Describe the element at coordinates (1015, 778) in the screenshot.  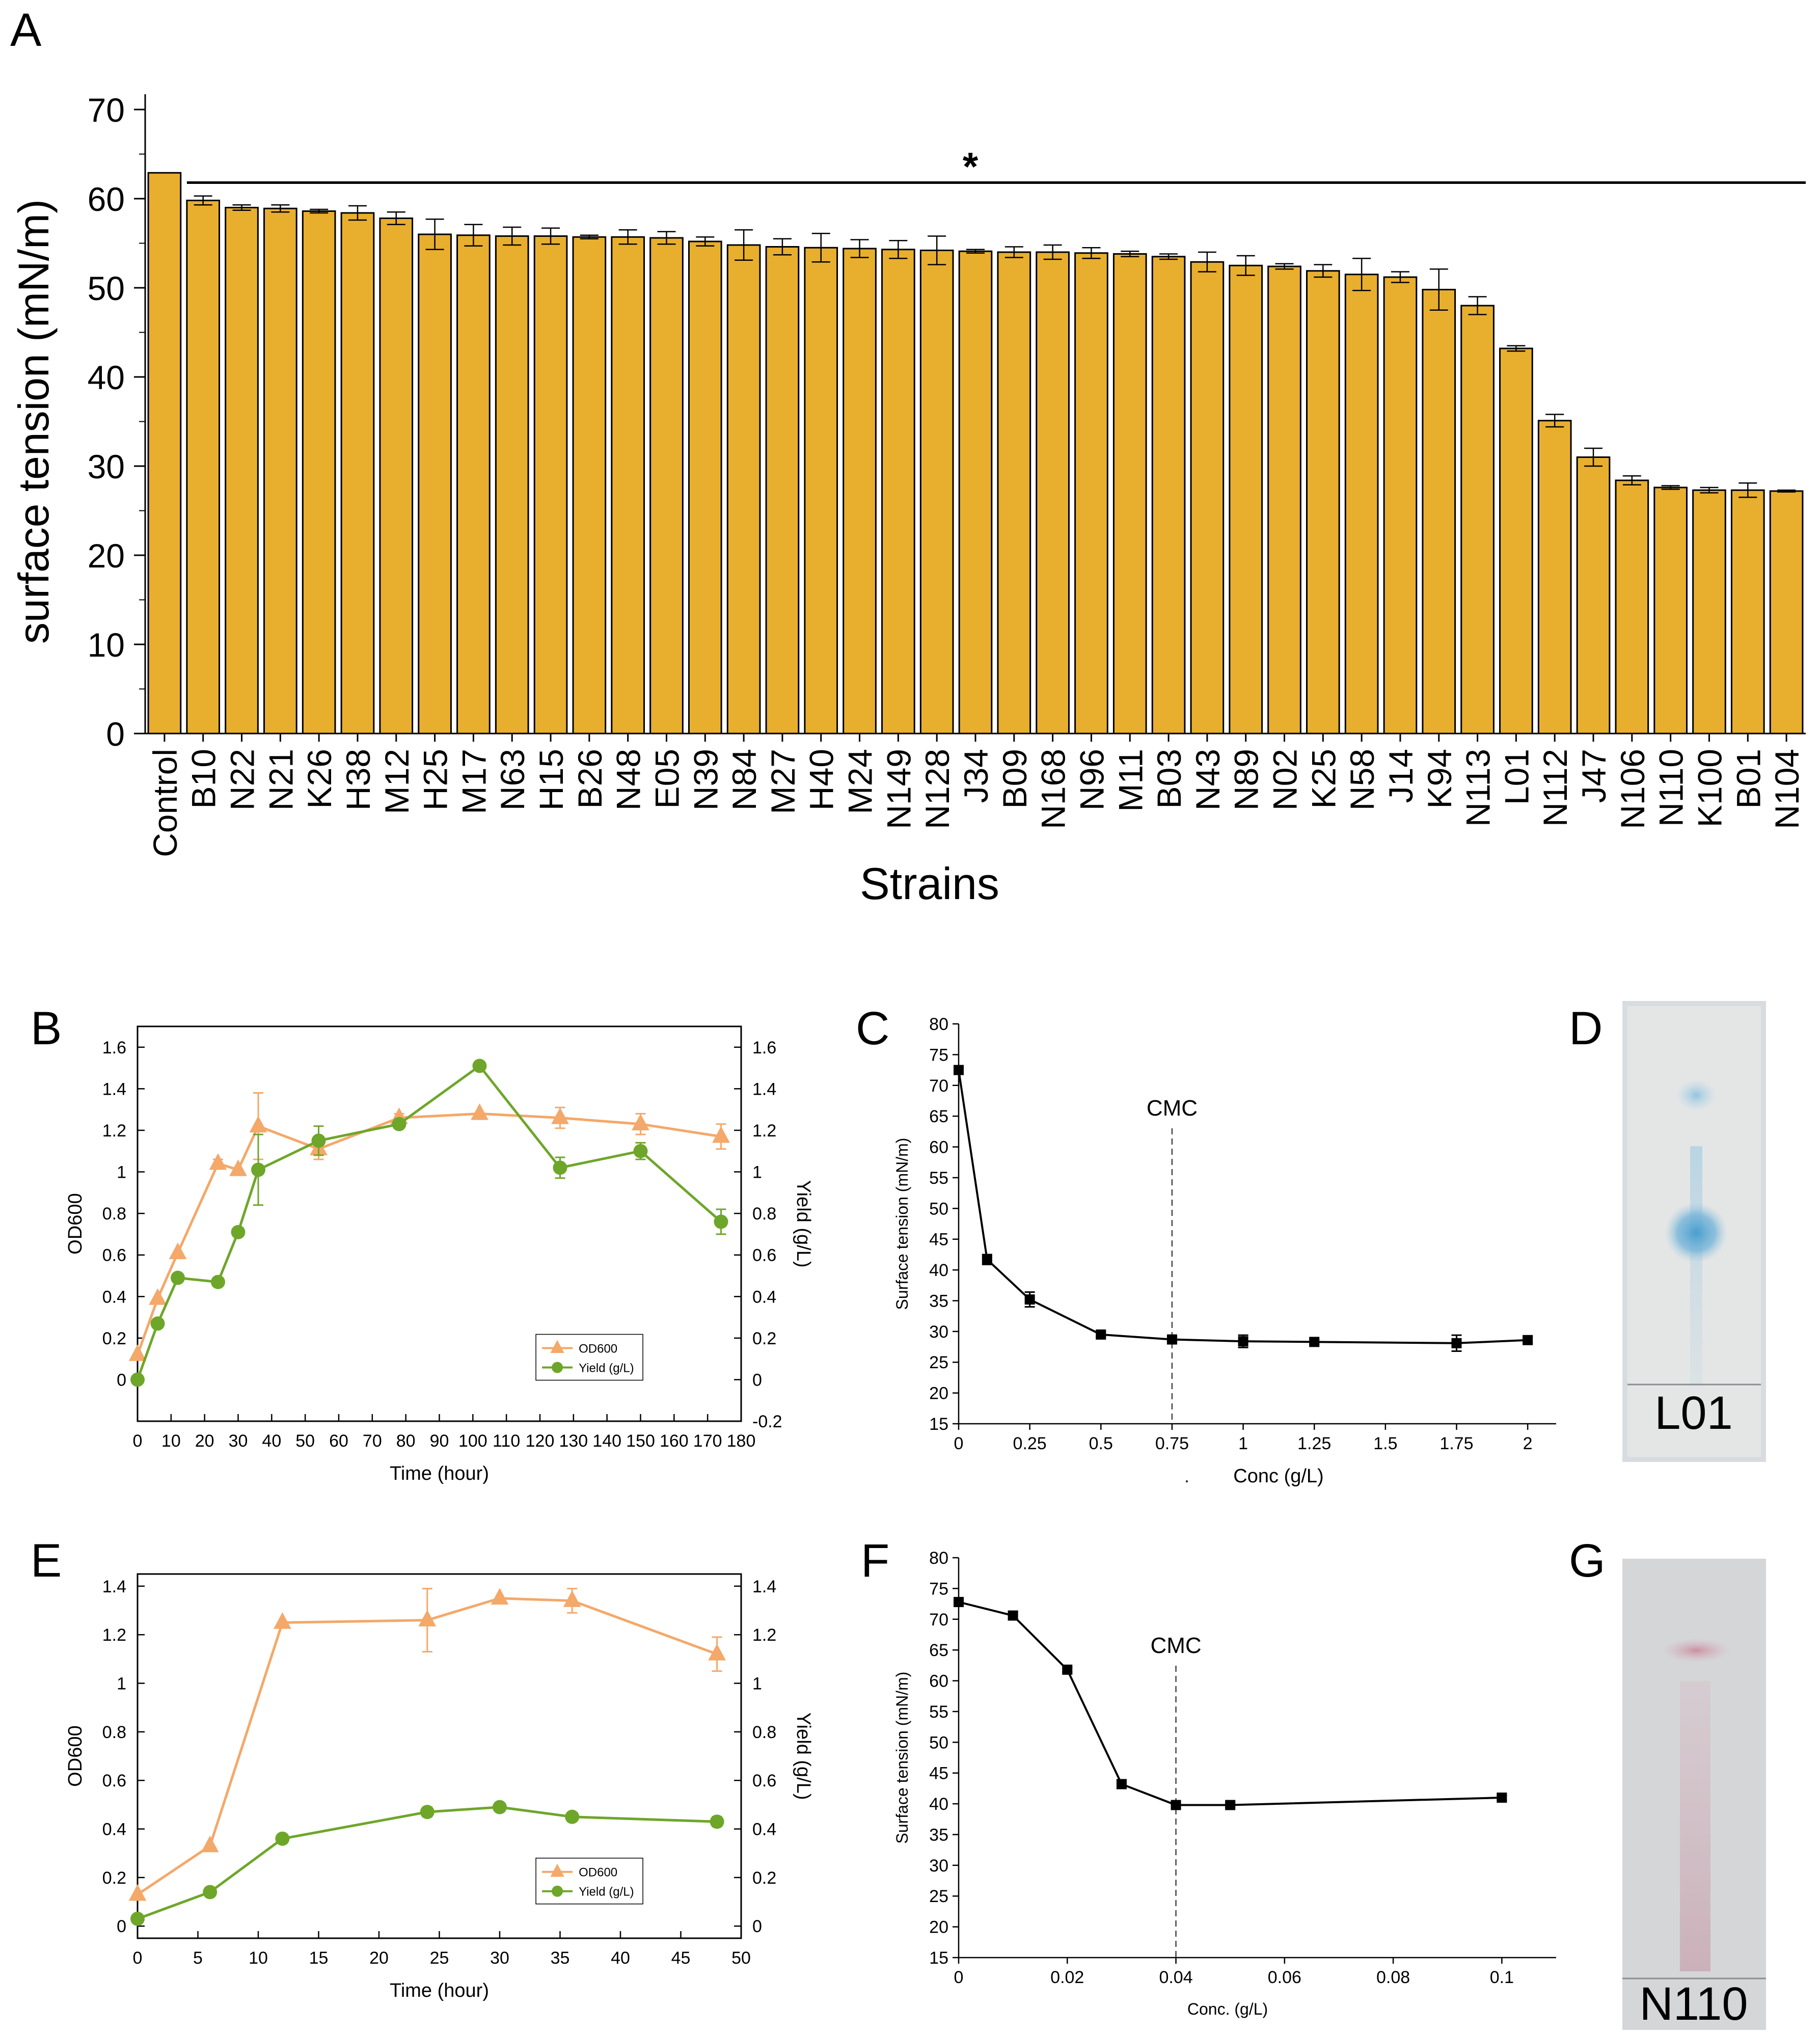
I see `x-tick-label: B09` at that location.